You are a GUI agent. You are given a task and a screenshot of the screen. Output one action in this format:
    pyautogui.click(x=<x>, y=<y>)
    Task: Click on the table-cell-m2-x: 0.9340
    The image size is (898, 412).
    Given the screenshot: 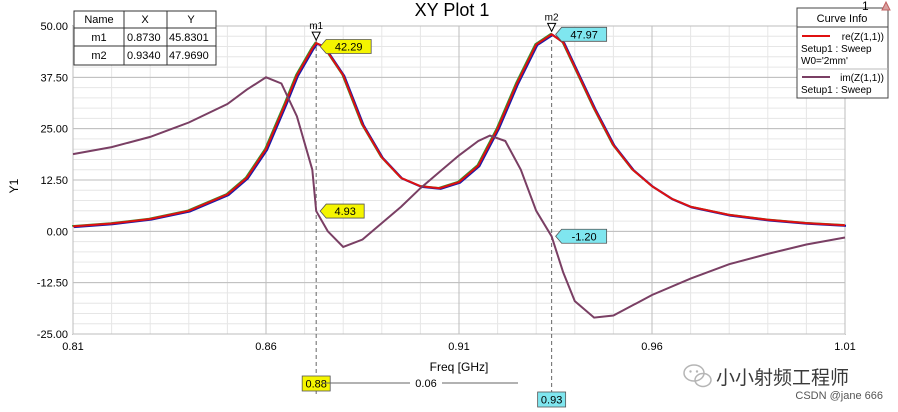 What is the action you would take?
    pyautogui.click(x=144, y=56)
    